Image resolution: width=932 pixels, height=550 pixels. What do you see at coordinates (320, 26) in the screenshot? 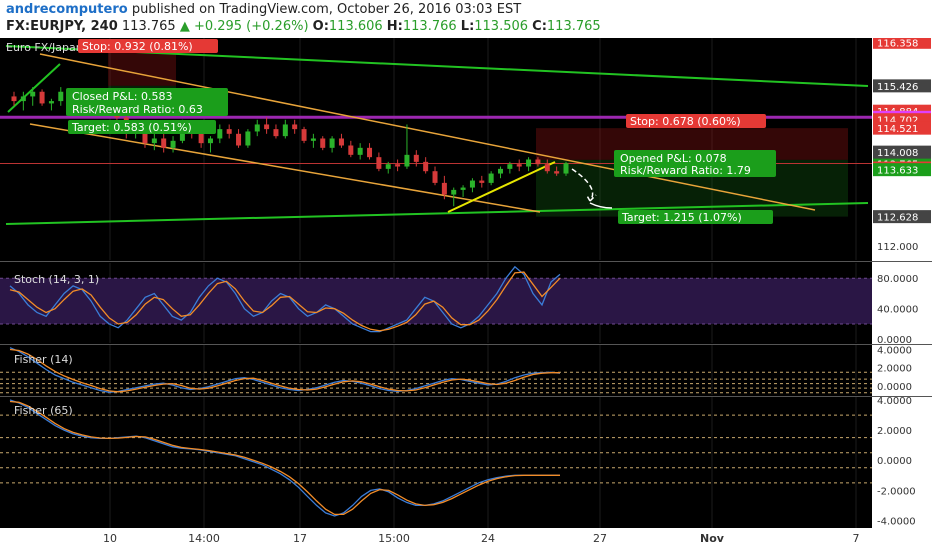
I see `open-label: O:` at bounding box center [320, 26].